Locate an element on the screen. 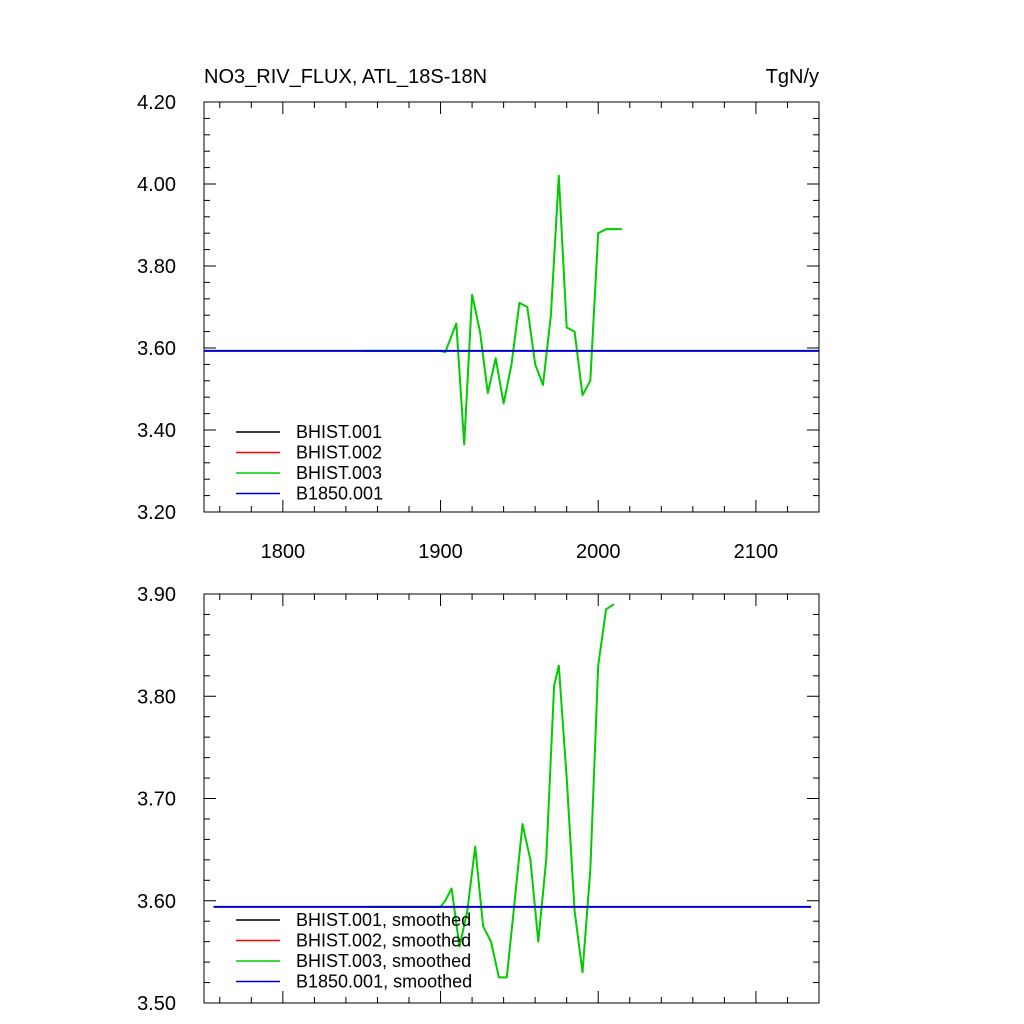 This screenshot has height=1024, width=1024. chart-title: NO3_RIV_FLUX, ATL_18S-18N is located at coordinates (345, 77).